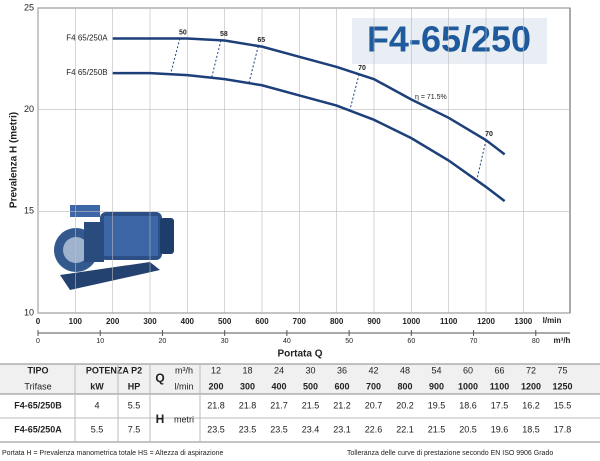  Describe the element at coordinates (374, 405) in the screenshot. I see `row-h: 20.7` at that location.